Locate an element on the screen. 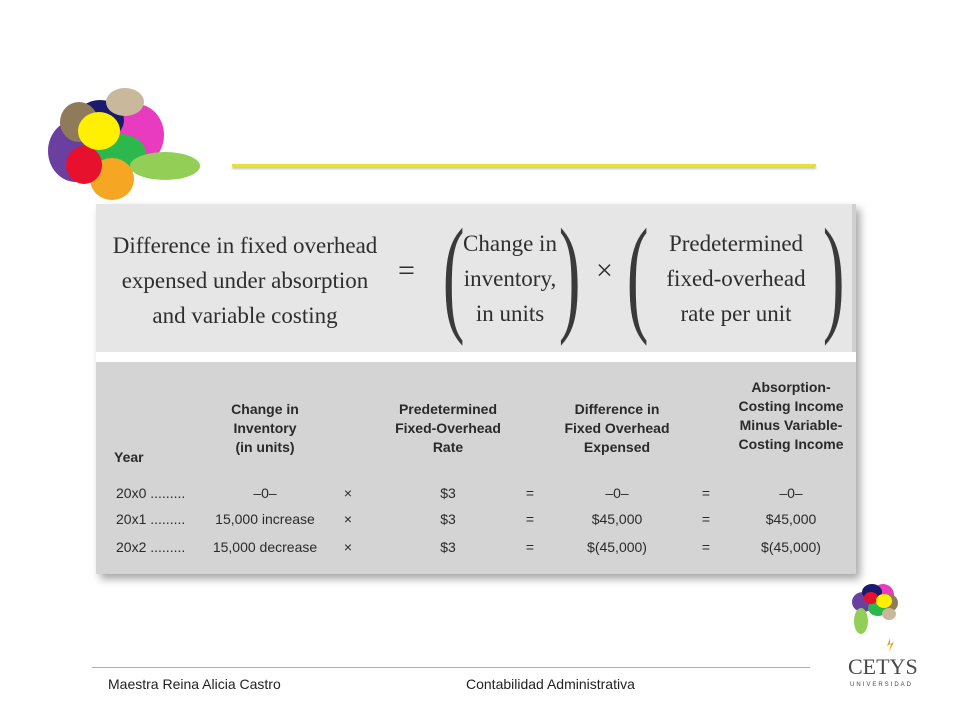 This screenshot has height=720, width=960. header-line: Minus Variable- is located at coordinates (791, 425).